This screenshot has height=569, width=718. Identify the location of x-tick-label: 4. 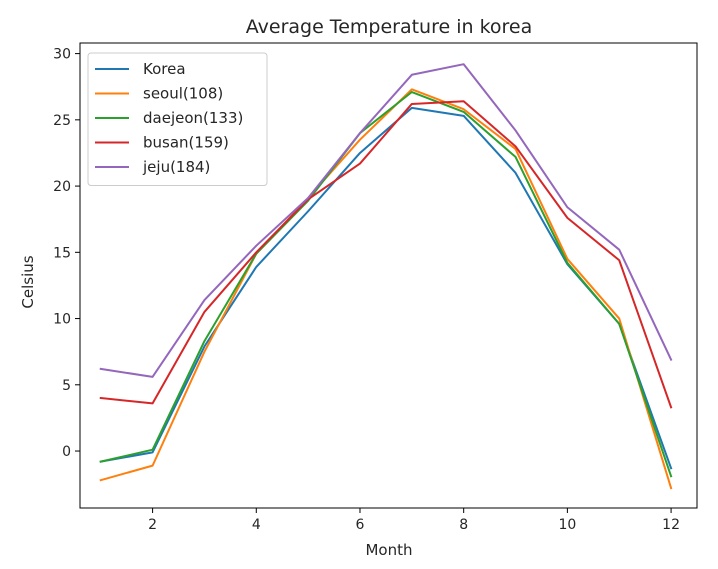
(256, 525).